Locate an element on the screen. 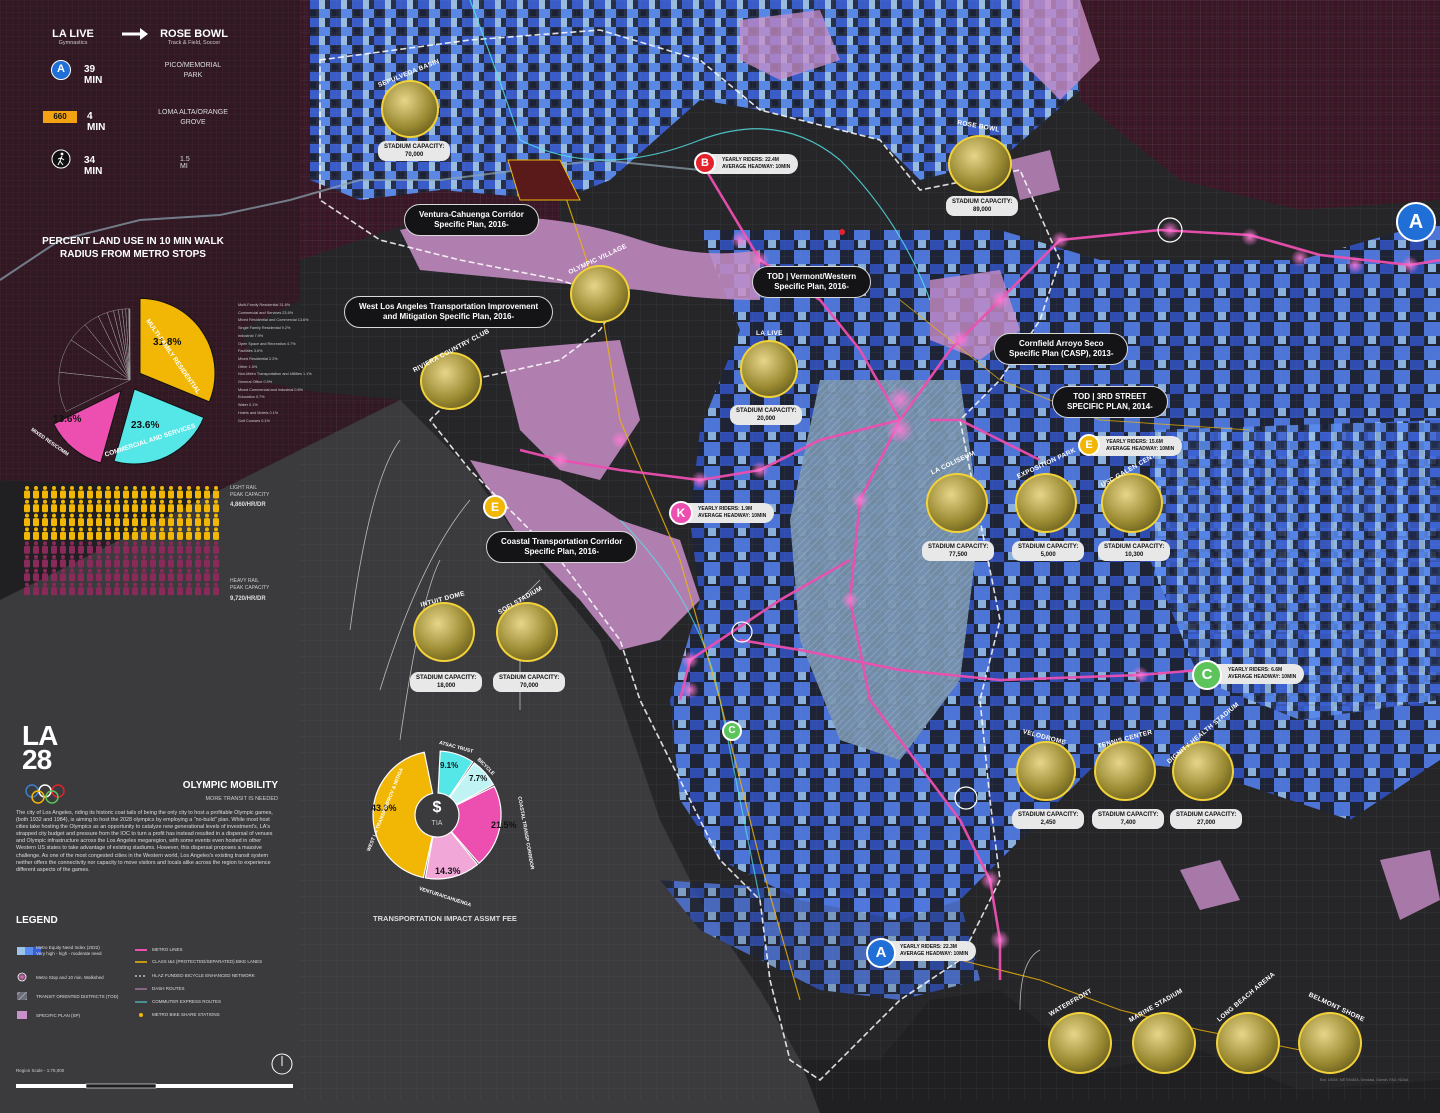 This screenshot has height=1113, width=1440. heavy-rail-label: HEAVY RAIL PEAK CAPACITY is located at coordinates (250, 584).